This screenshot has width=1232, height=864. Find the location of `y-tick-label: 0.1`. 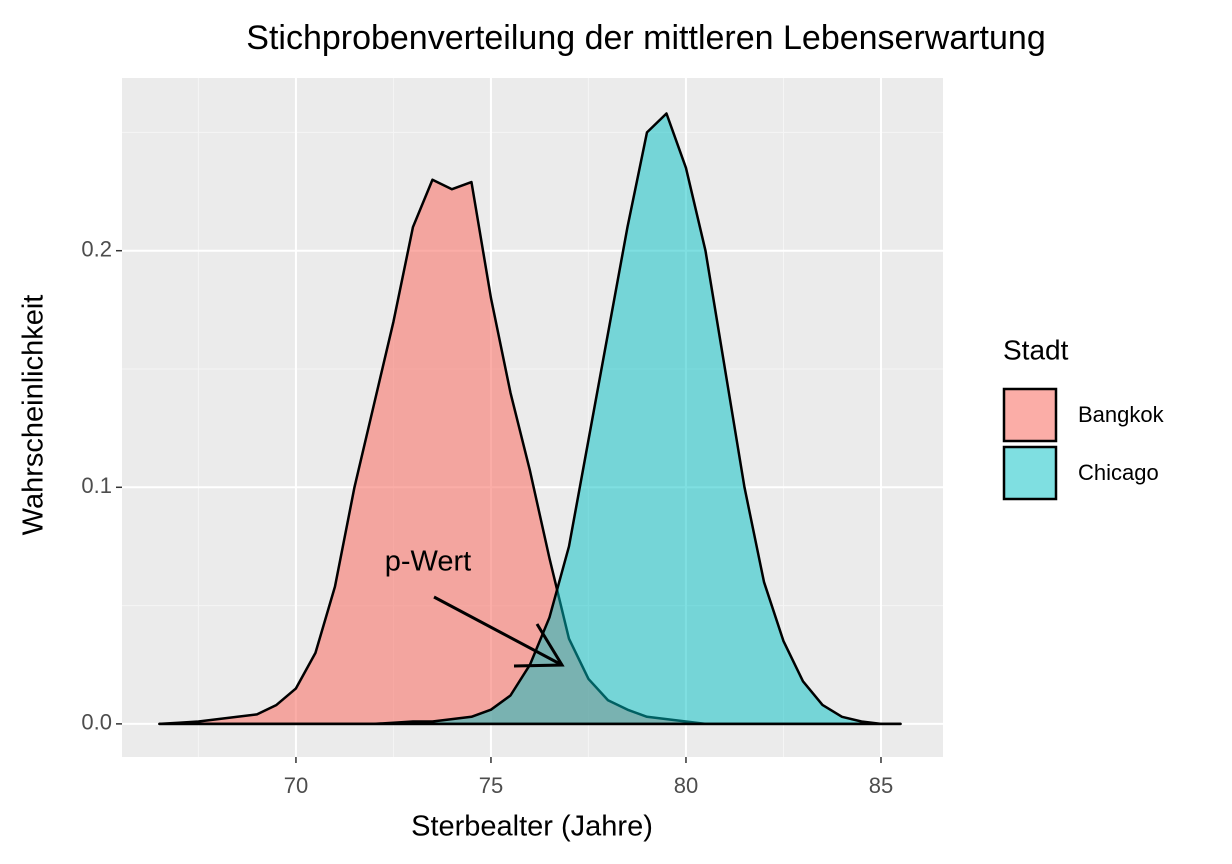

y-tick-label: 0.1 is located at coordinates (96, 485).